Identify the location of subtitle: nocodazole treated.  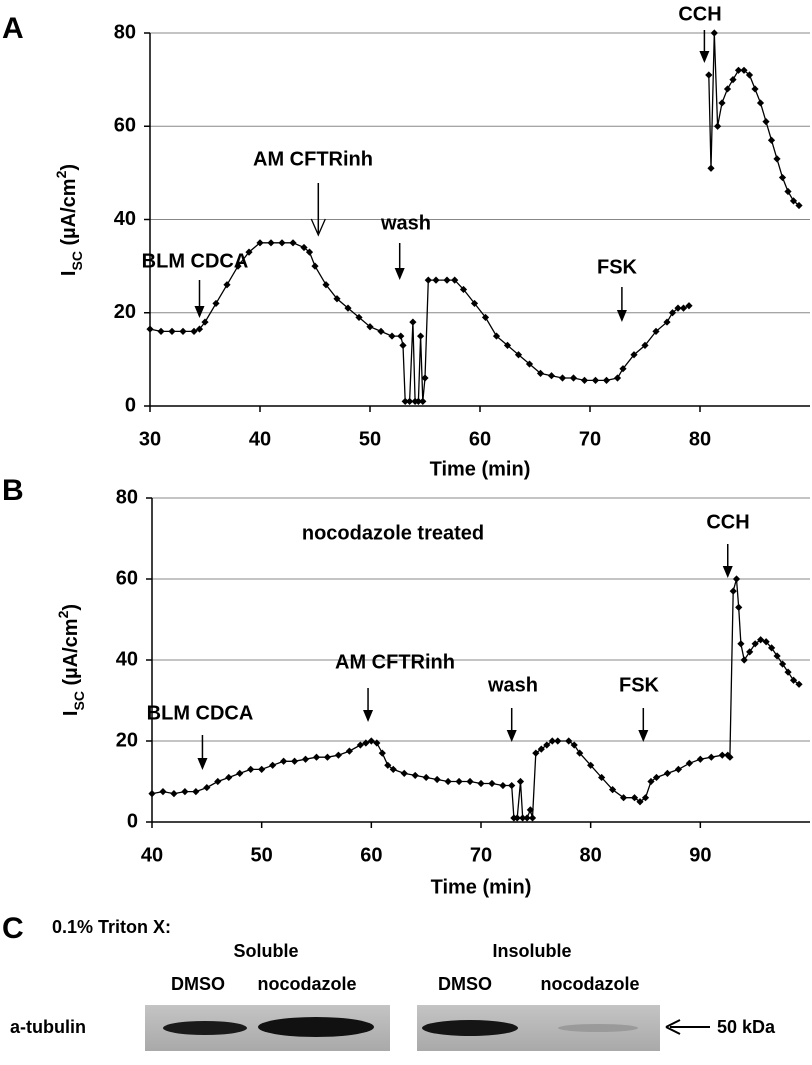
(393, 533).